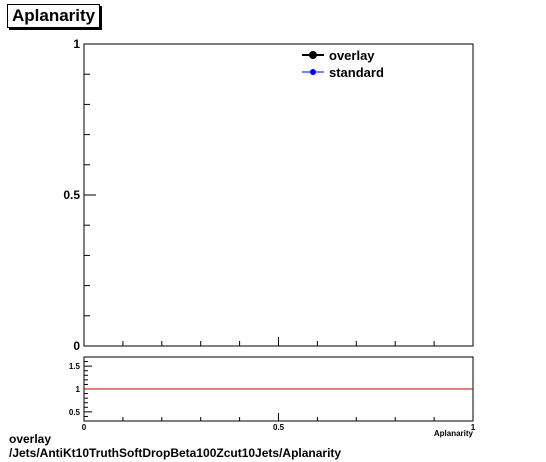  Describe the element at coordinates (75, 366) in the screenshot. I see `ratio-y-tick-label: 1.5` at that location.